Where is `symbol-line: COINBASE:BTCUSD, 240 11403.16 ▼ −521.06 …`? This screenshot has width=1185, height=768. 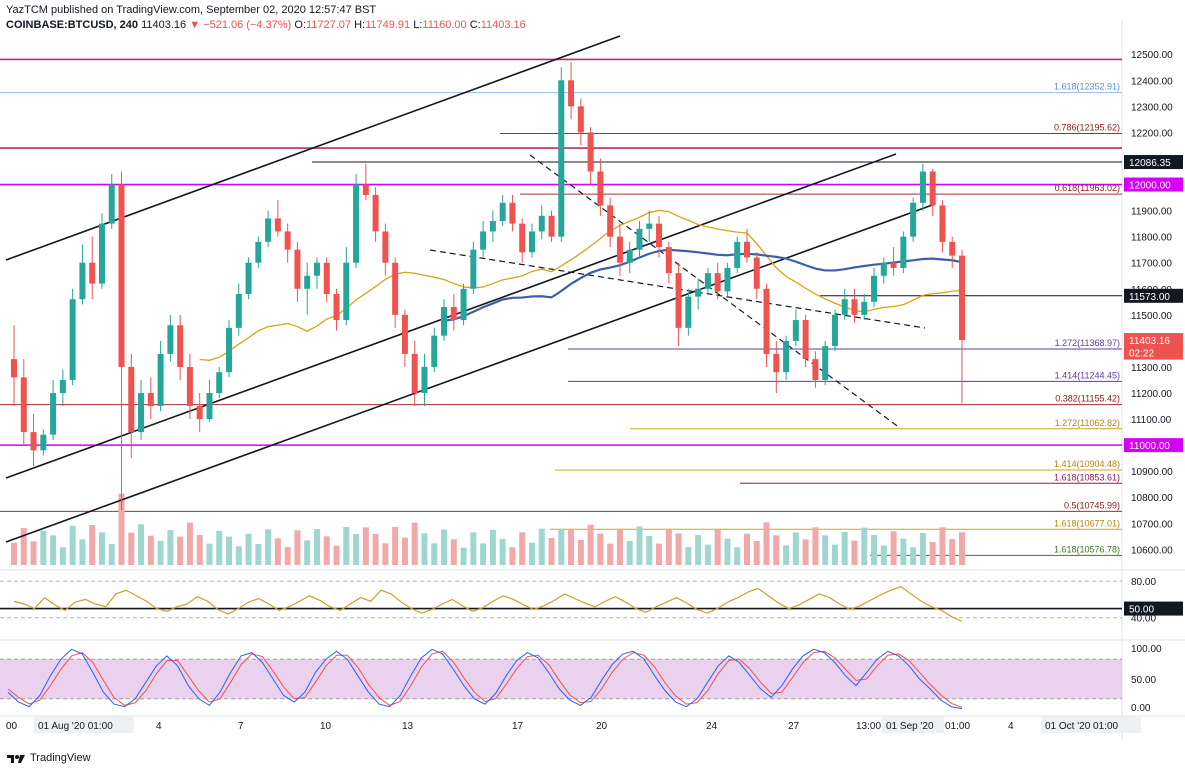
symbol-line: COINBASE:BTCUSD, 240 11403.16 ▼ −521.06 … is located at coordinates (266, 25).